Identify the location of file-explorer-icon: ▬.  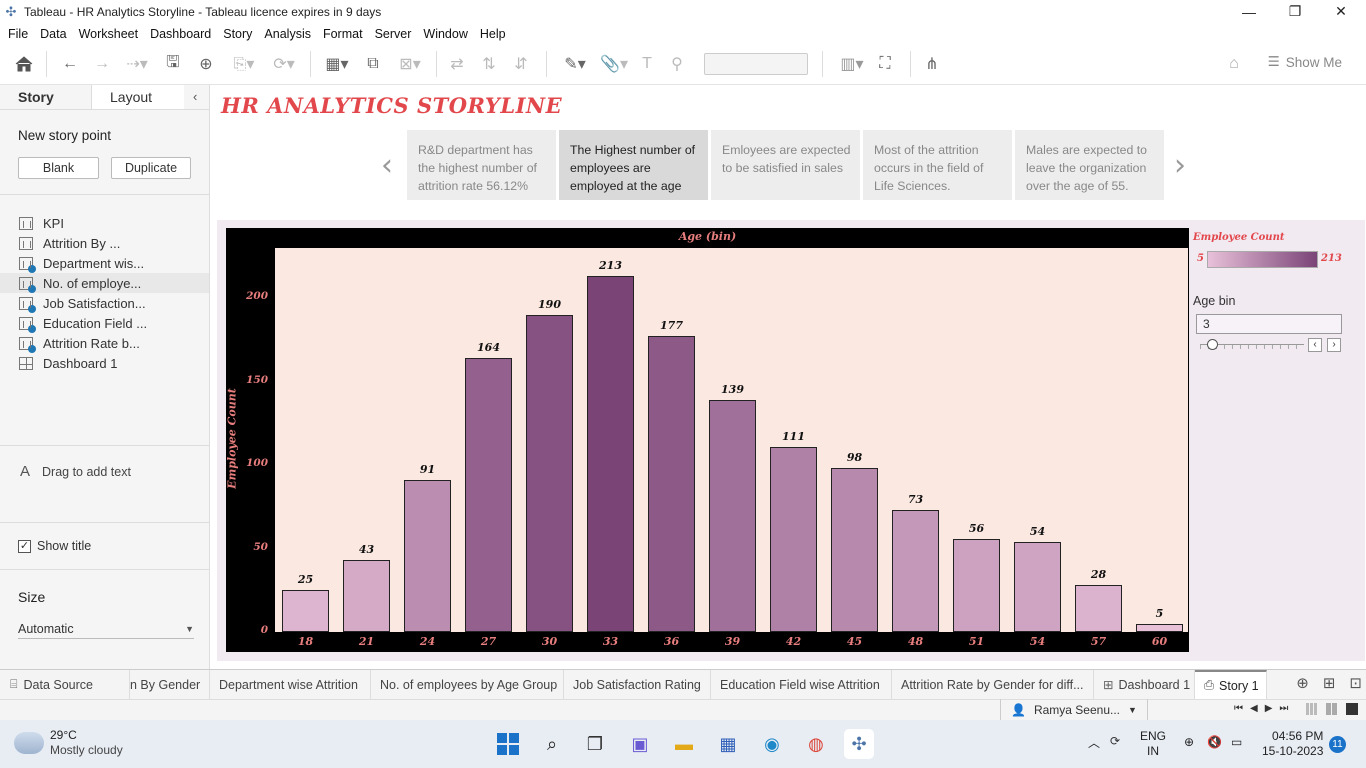
(684, 743).